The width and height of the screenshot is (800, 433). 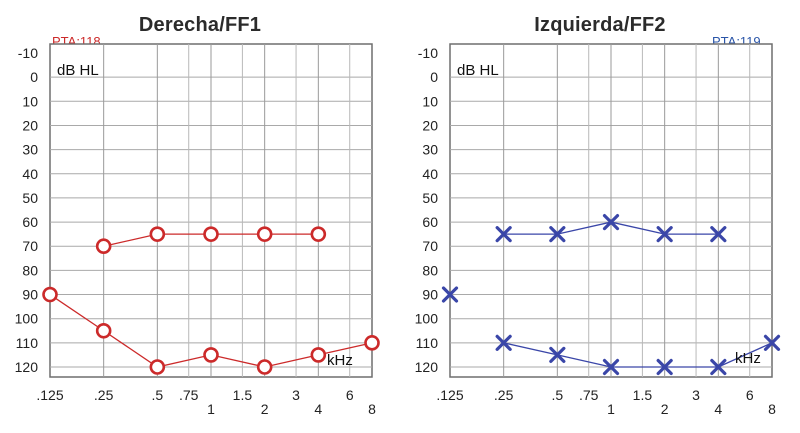 What do you see at coordinates (200, 25) in the screenshot?
I see `chart-title: Derecha/FF1` at bounding box center [200, 25].